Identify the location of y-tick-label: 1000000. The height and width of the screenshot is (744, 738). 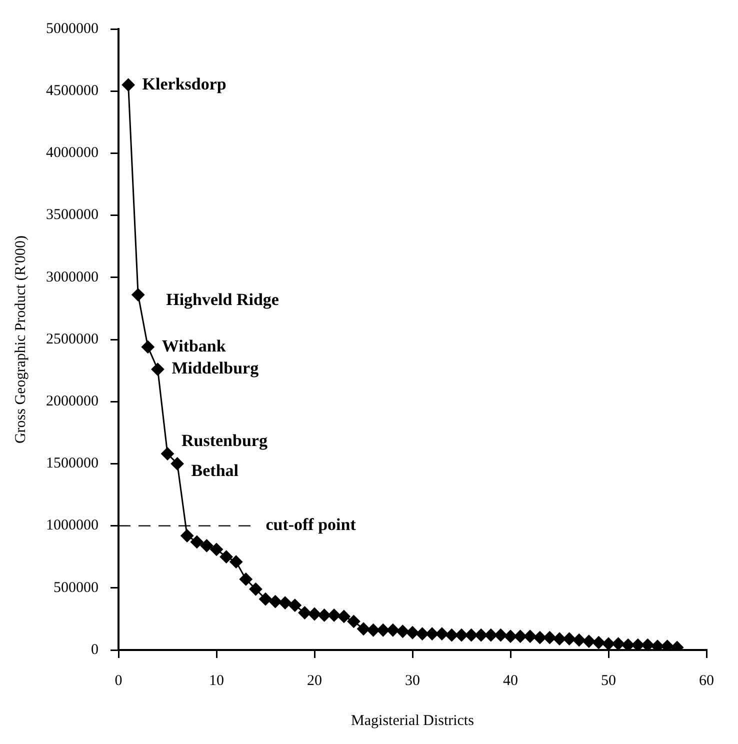
(72, 526).